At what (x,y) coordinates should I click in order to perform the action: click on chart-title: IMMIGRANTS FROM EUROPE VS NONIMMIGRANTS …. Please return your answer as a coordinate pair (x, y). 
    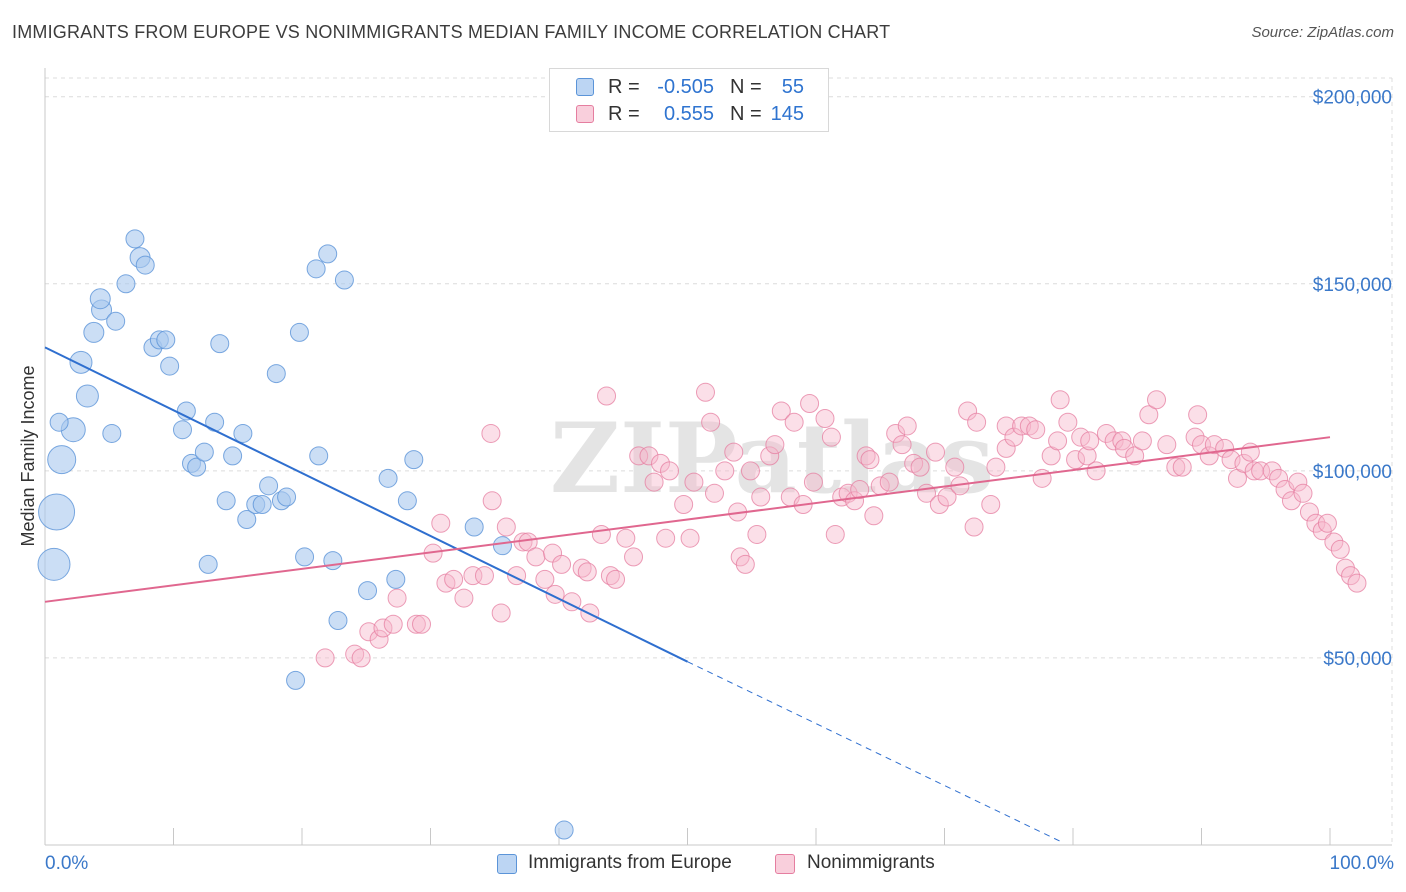
    Looking at the image, I should click on (451, 32).